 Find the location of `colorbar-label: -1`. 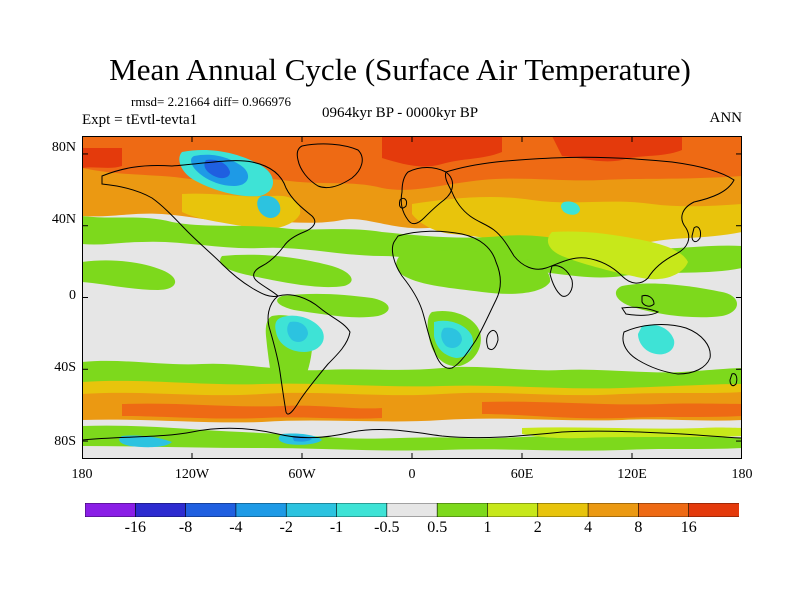

colorbar-label: -1 is located at coordinates (336, 527).